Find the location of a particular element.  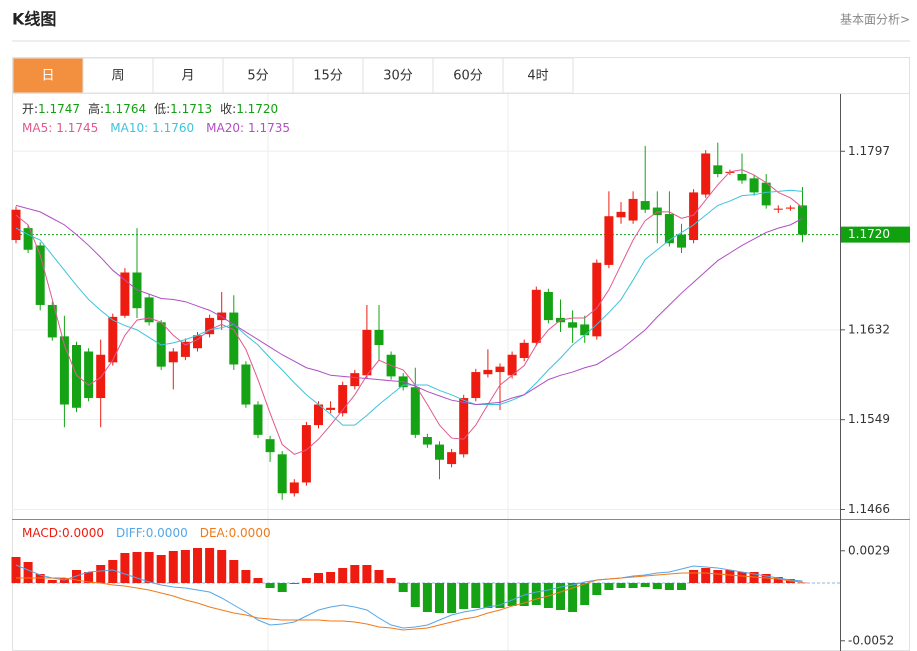

ohlc-value: 1.1713 is located at coordinates (191, 109).